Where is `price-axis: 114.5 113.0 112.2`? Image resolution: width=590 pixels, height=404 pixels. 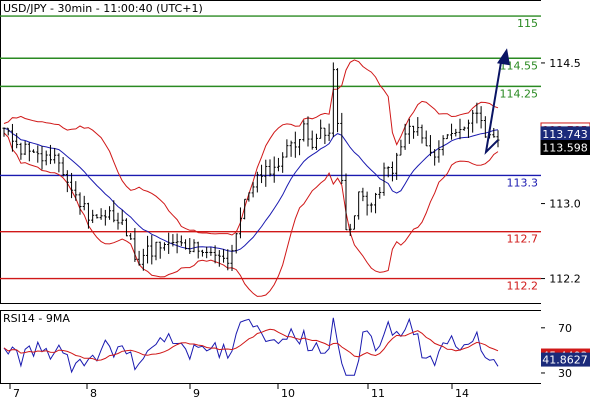
price-axis: 114.5 113.0 112.2 is located at coordinates (561, 171).